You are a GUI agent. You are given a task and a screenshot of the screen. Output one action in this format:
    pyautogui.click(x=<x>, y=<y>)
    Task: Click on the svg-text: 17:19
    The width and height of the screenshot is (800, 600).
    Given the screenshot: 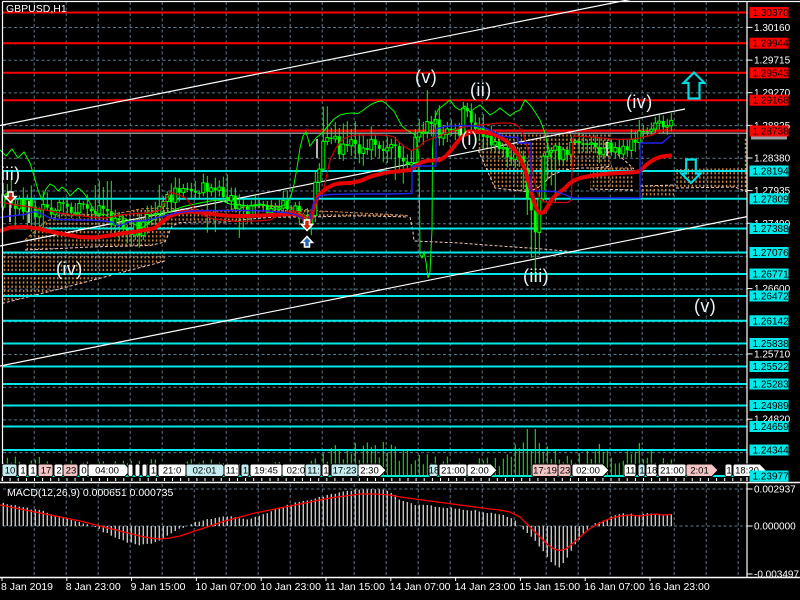 What is the action you would take?
    pyautogui.click(x=545, y=471)
    